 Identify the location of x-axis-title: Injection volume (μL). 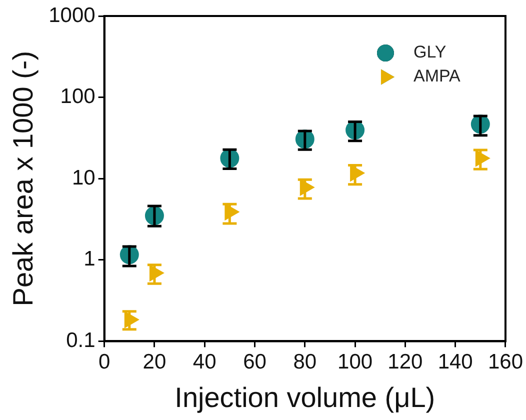
(305, 397).